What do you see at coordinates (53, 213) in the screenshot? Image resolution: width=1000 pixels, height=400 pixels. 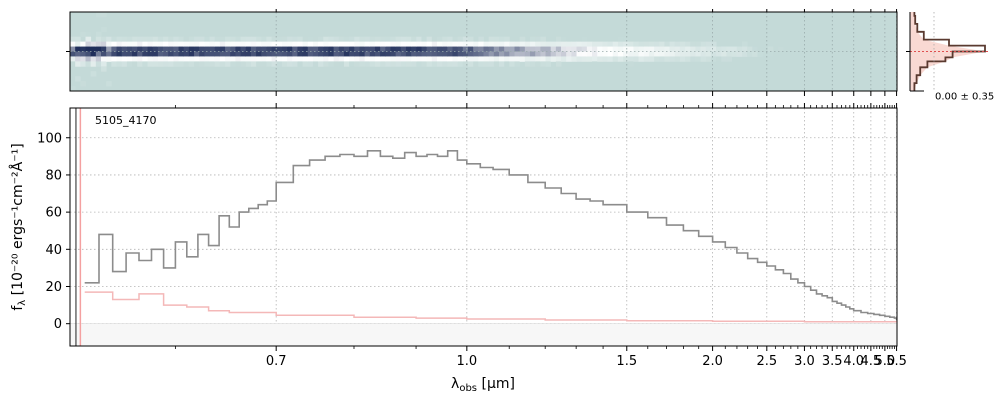 I see `y-tick-label: 60` at bounding box center [53, 213].